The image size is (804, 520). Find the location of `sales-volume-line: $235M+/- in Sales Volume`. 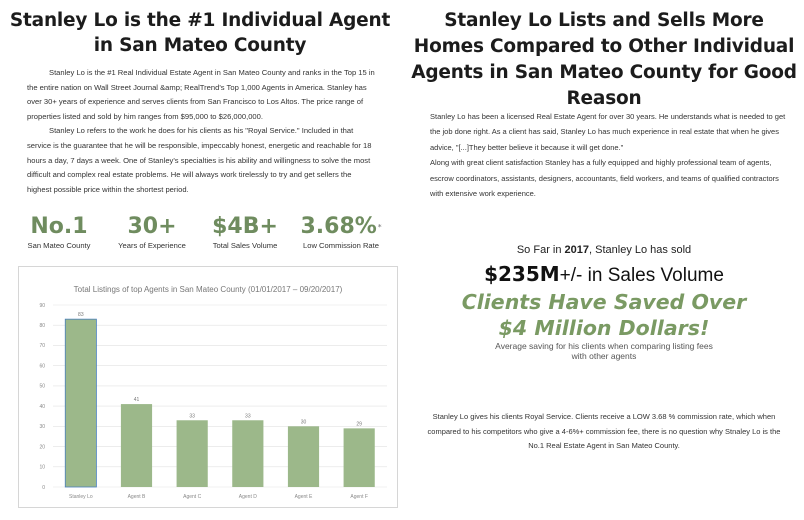

sales-volume-line: $235M+/- in Sales Volume is located at coordinates (604, 275).